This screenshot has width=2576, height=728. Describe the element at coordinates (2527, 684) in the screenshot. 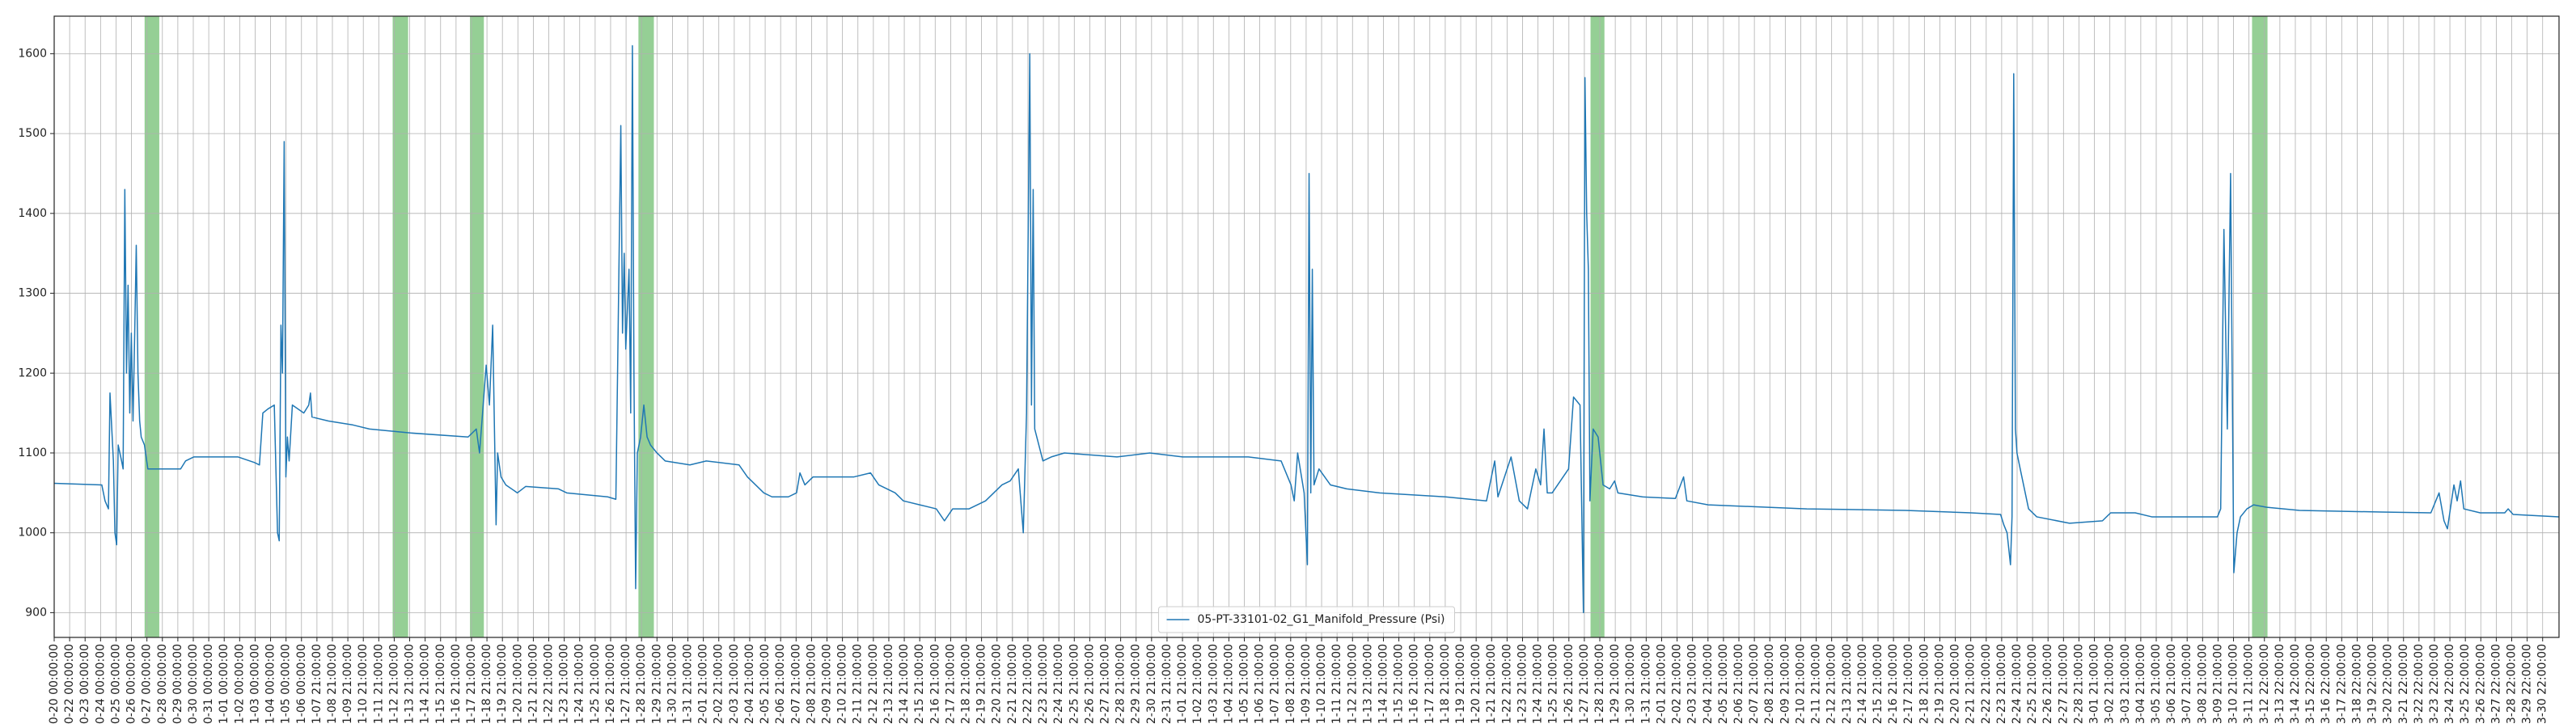

I see `x-tick-label: 3-29 22:00:00` at that location.